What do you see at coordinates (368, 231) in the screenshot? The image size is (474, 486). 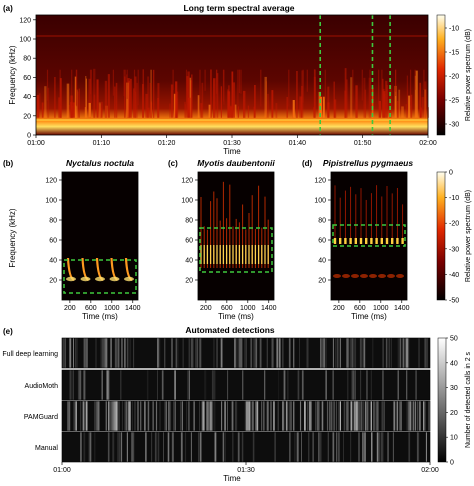 I see `panel-d-calls` at bounding box center [368, 231].